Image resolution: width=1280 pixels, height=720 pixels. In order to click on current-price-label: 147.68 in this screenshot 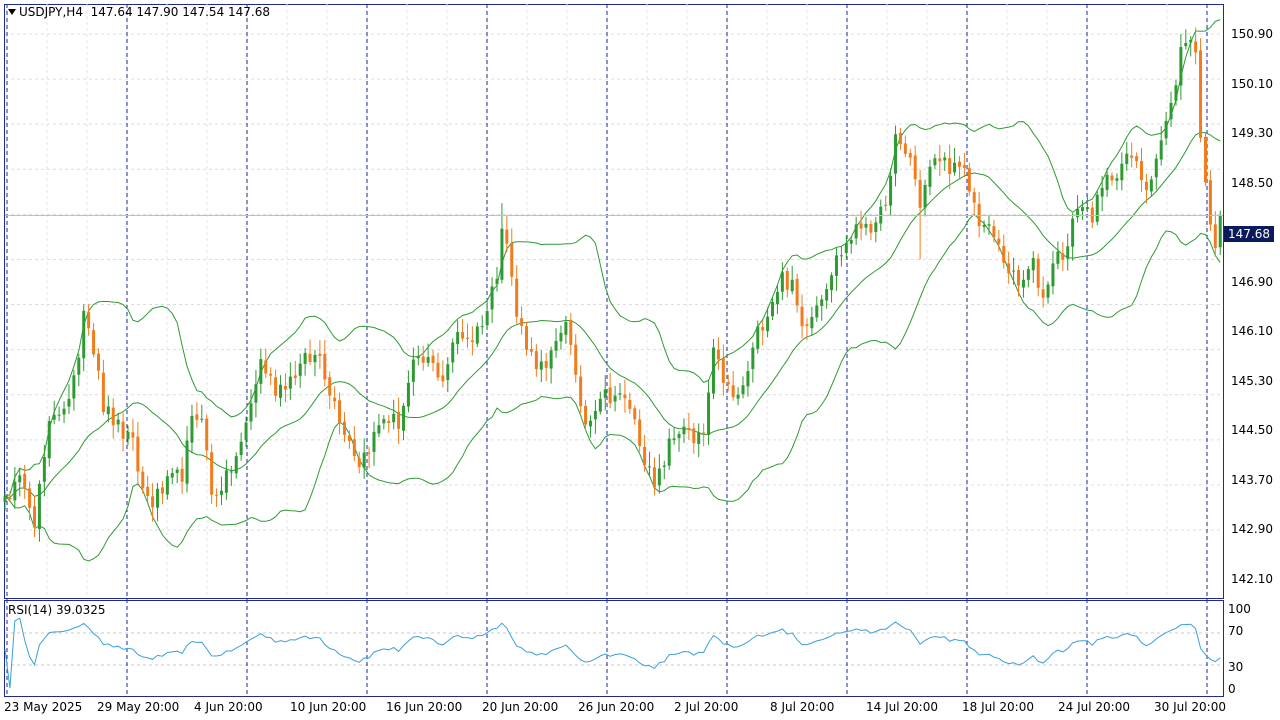, I will do `click(1249, 234)`.